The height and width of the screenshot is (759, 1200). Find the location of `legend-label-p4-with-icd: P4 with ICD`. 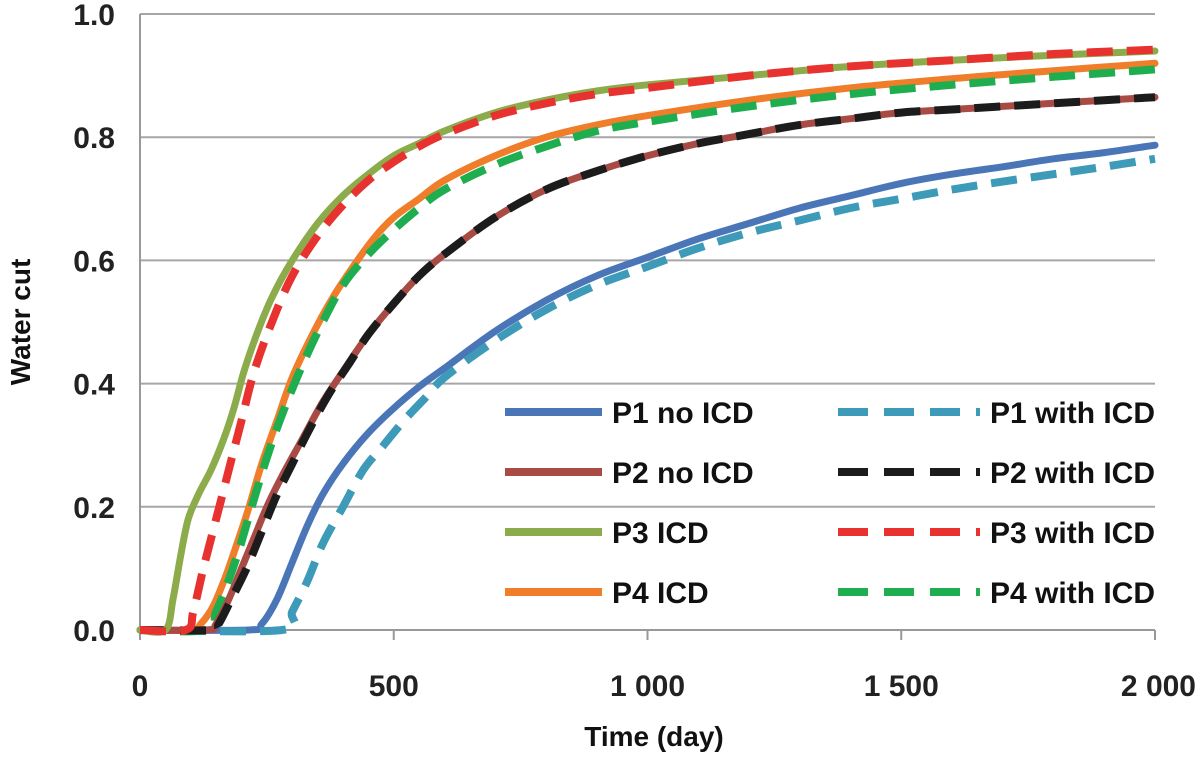

legend-label-p4-with-icd: P4 with ICD is located at coordinates (1072, 593).